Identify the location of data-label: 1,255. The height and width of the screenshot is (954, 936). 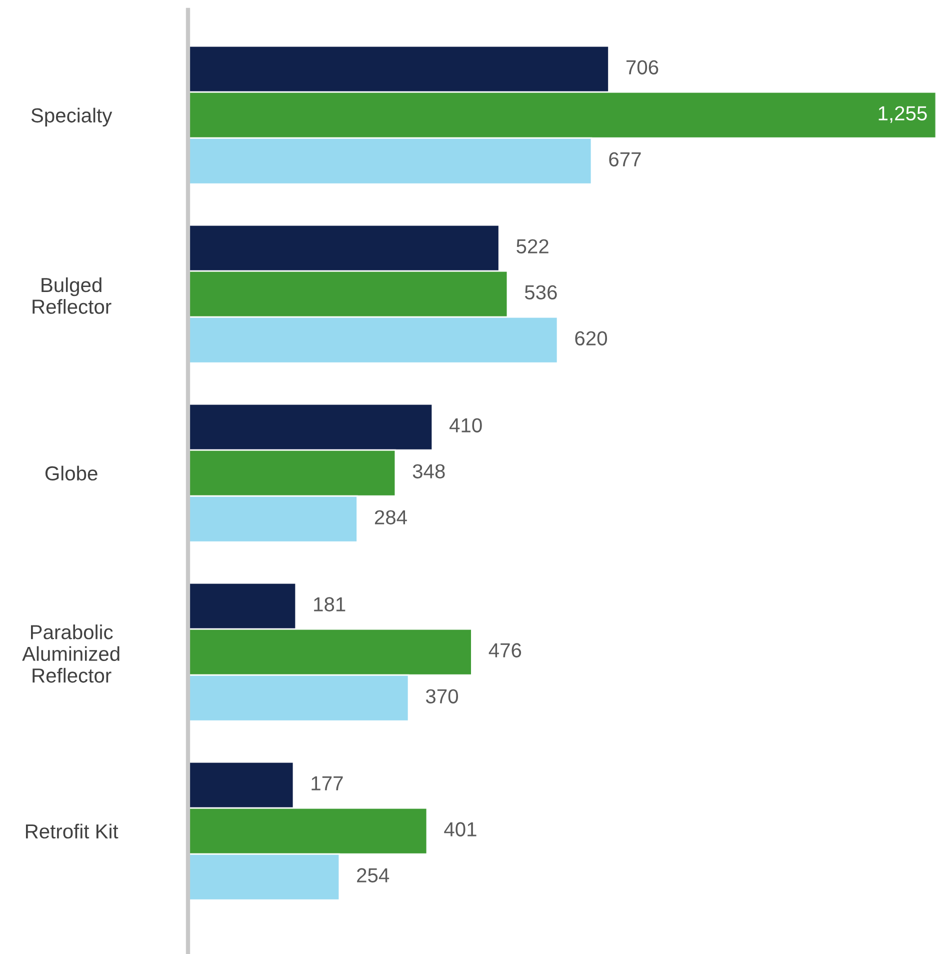
(902, 114).